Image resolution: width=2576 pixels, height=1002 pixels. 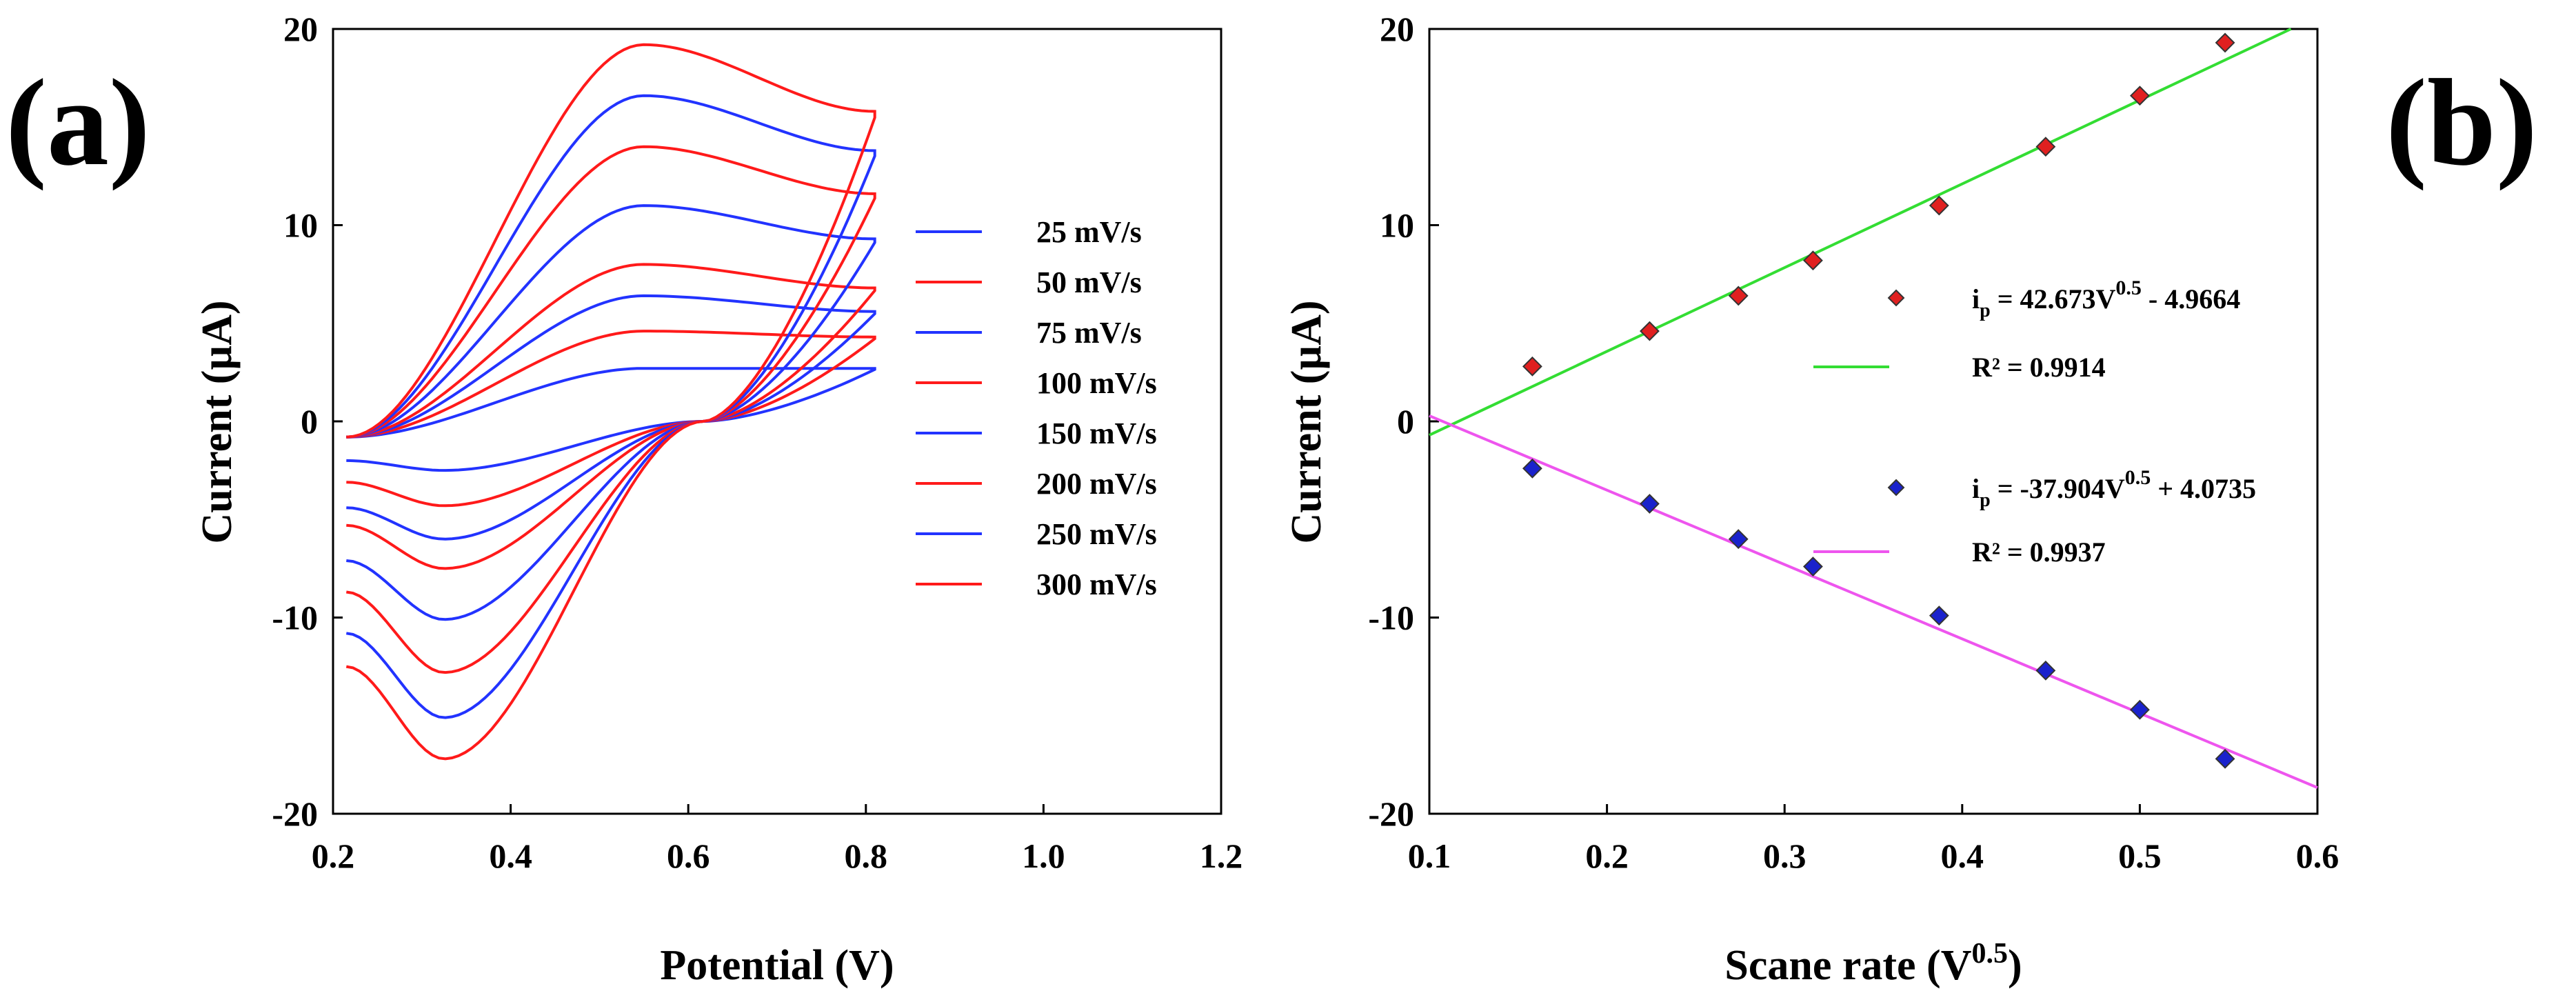 I want to click on legend-label: 75 mV/s, so click(x=1089, y=333).